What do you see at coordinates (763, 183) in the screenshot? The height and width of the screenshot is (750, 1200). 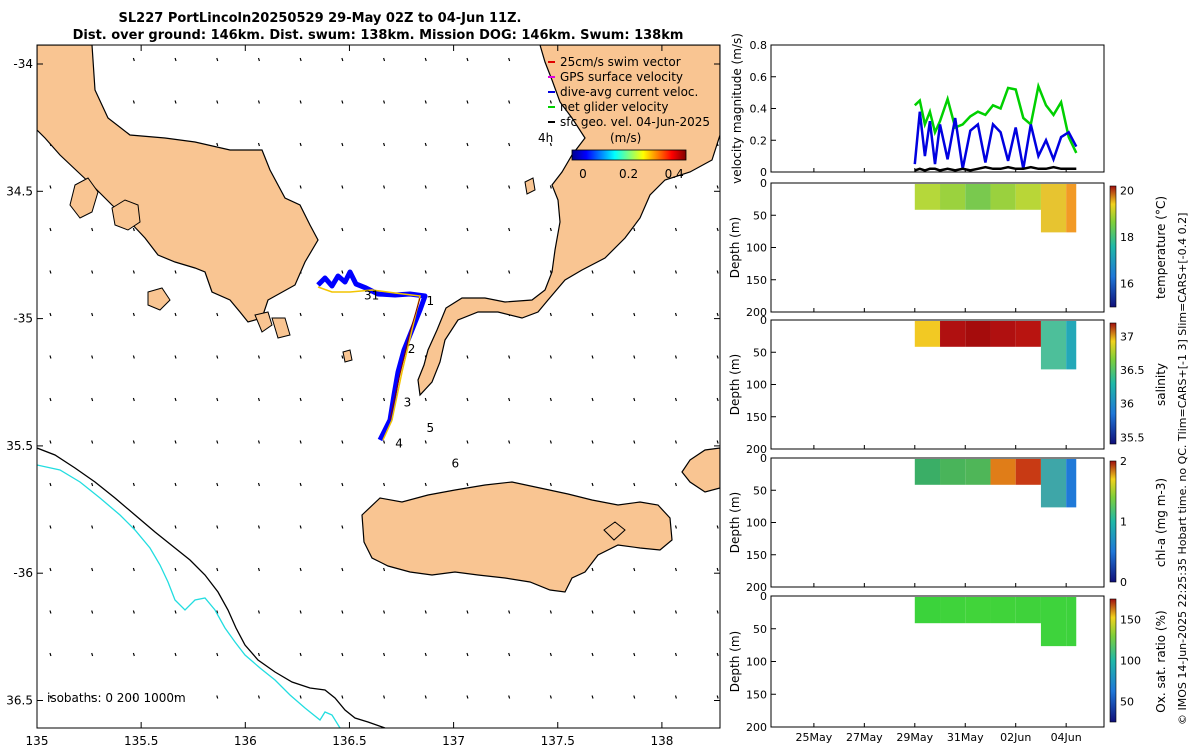 I see `temperature-ytick-label: 0` at bounding box center [763, 183].